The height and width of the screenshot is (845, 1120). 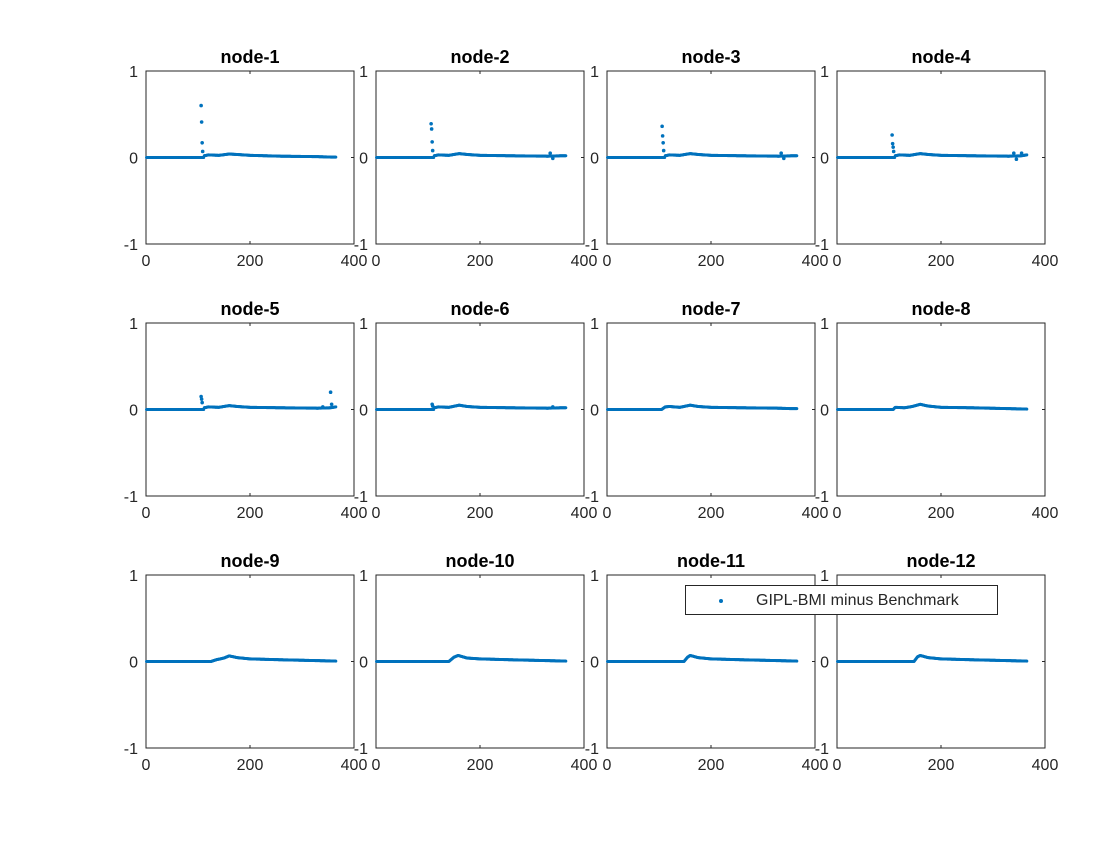 What do you see at coordinates (857, 600) in the screenshot?
I see `legend-label: GIPL-BMI minus Benchmark` at bounding box center [857, 600].